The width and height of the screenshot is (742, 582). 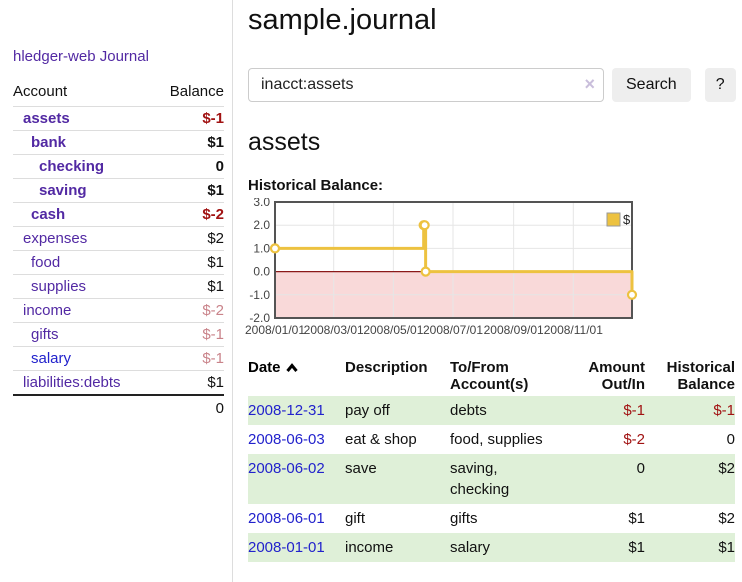 What do you see at coordinates (118, 142) in the screenshot?
I see `account-row: bank $1` at bounding box center [118, 142].